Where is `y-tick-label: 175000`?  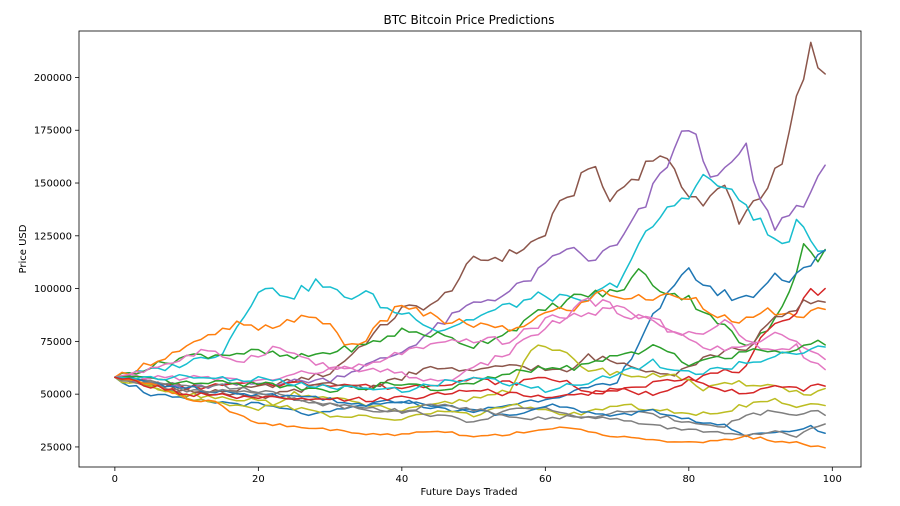 y-tick-label: 175000 is located at coordinates (53, 131).